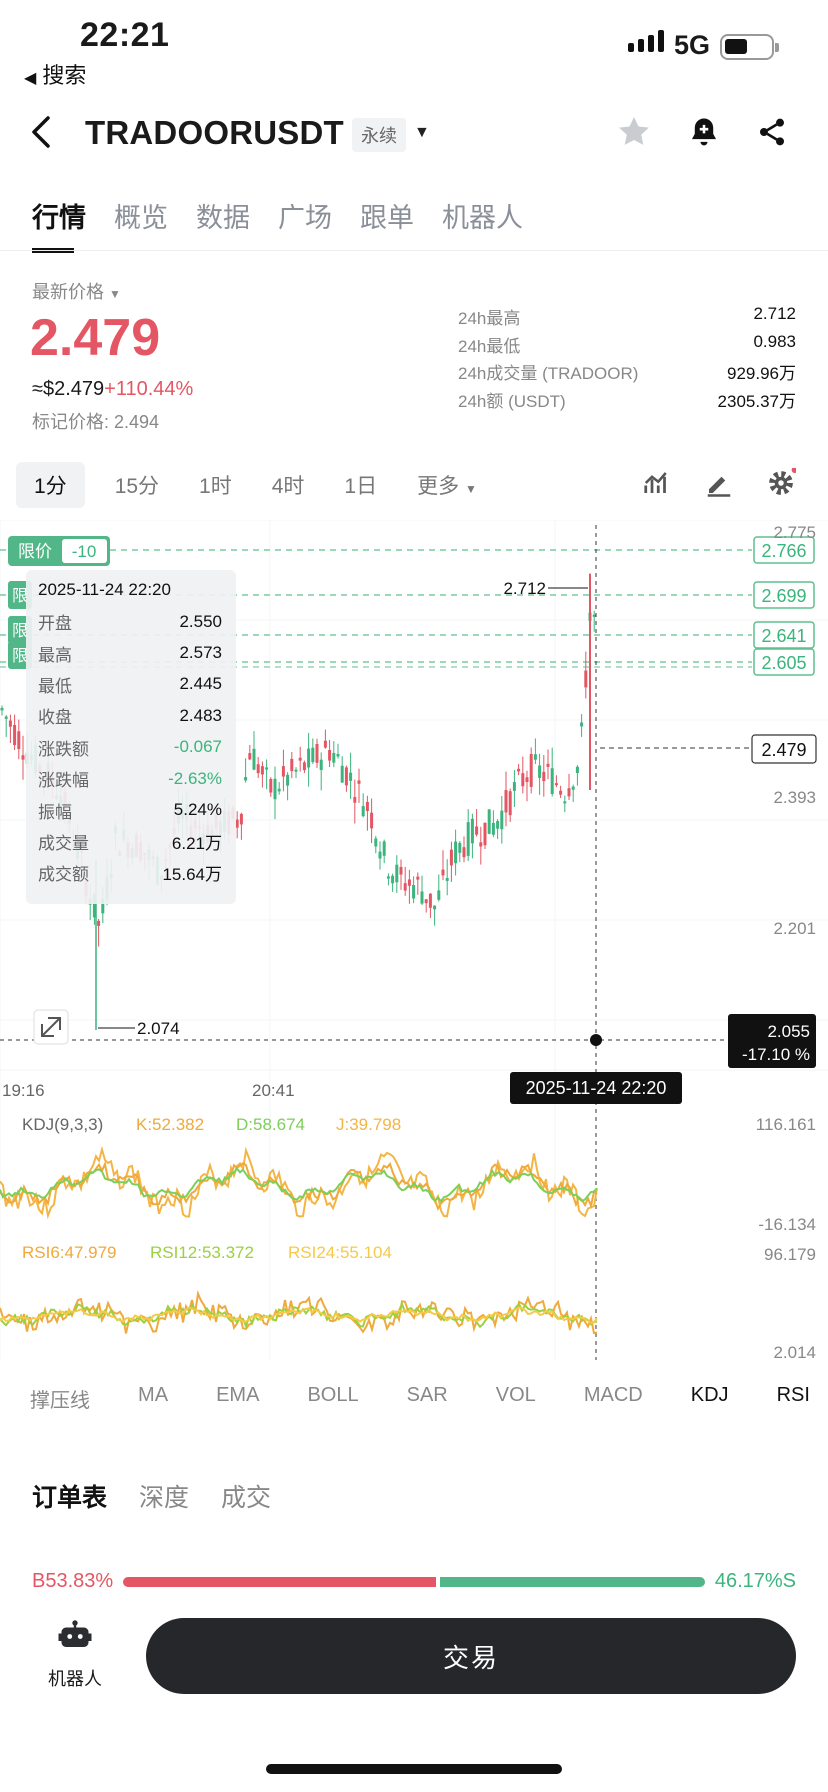 The width and height of the screenshot is (828, 1792). I want to click on back-to-app-link: ◀ 搜索, so click(55, 74).